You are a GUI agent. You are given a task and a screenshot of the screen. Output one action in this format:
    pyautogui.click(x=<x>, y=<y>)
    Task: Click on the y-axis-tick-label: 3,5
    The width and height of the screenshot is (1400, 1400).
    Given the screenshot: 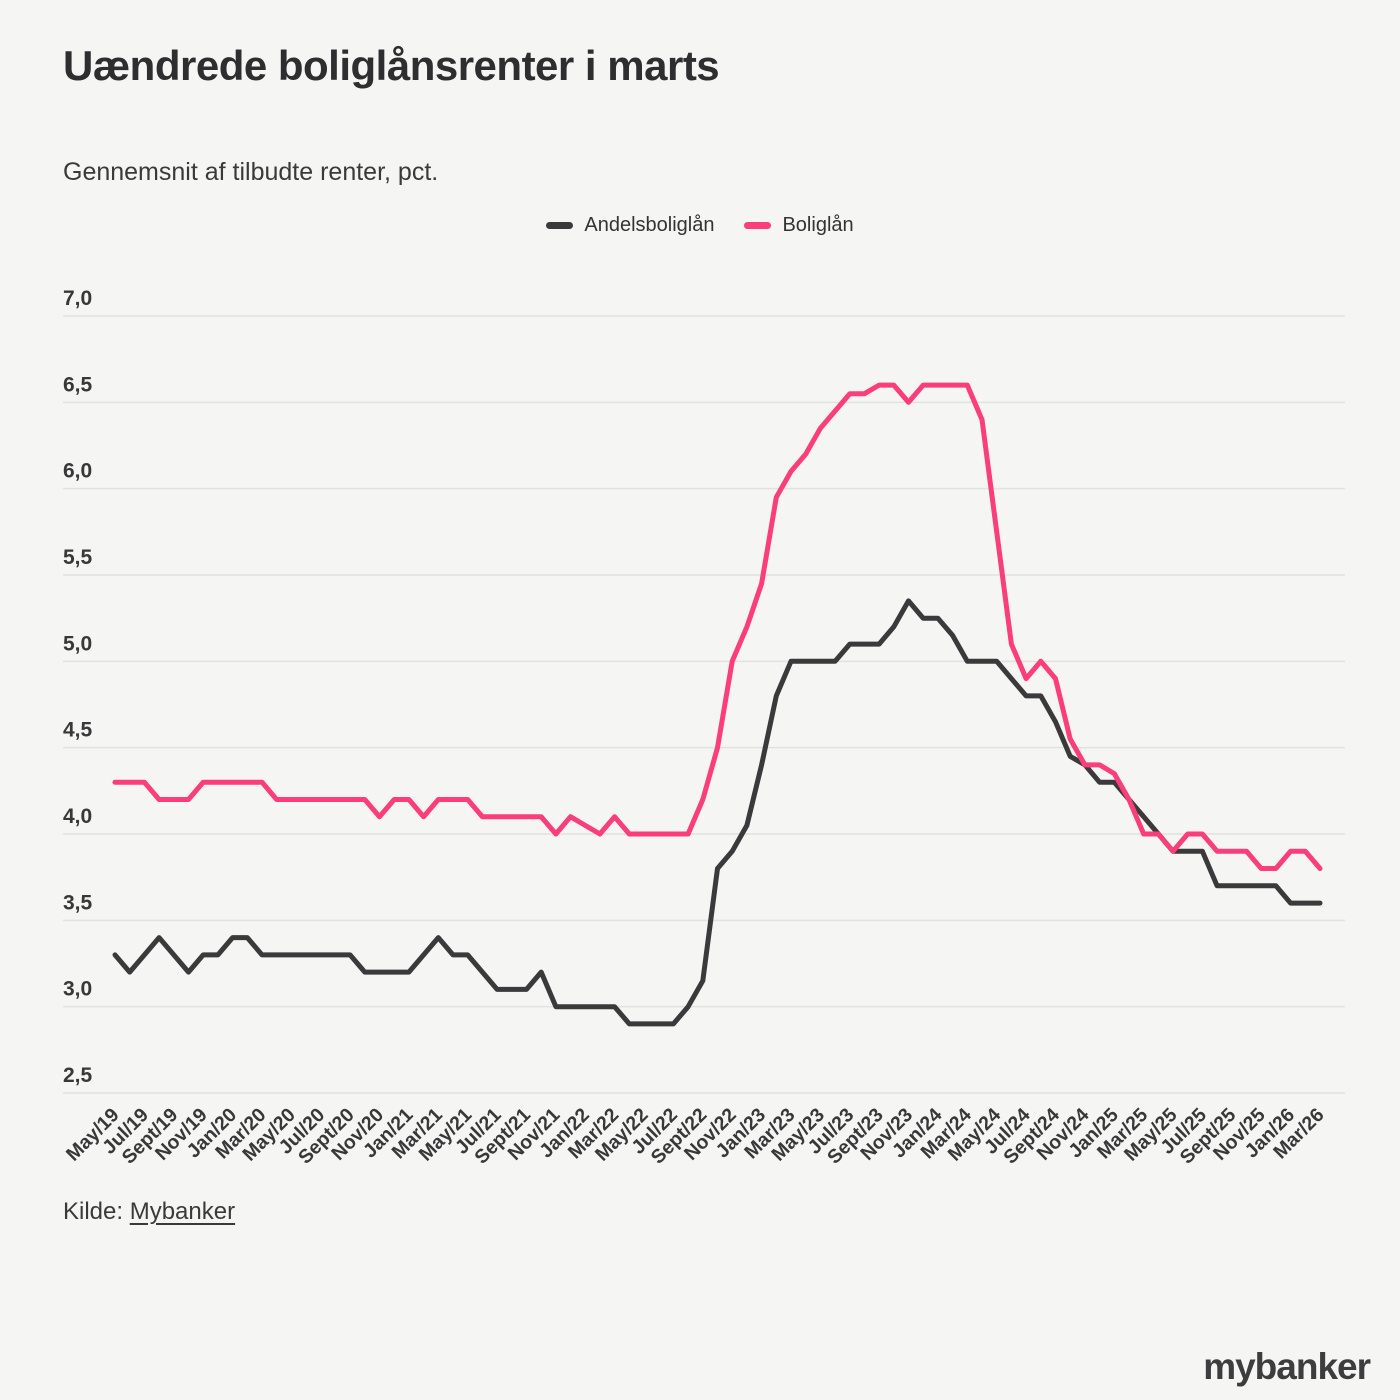 What is the action you would take?
    pyautogui.click(x=78, y=902)
    